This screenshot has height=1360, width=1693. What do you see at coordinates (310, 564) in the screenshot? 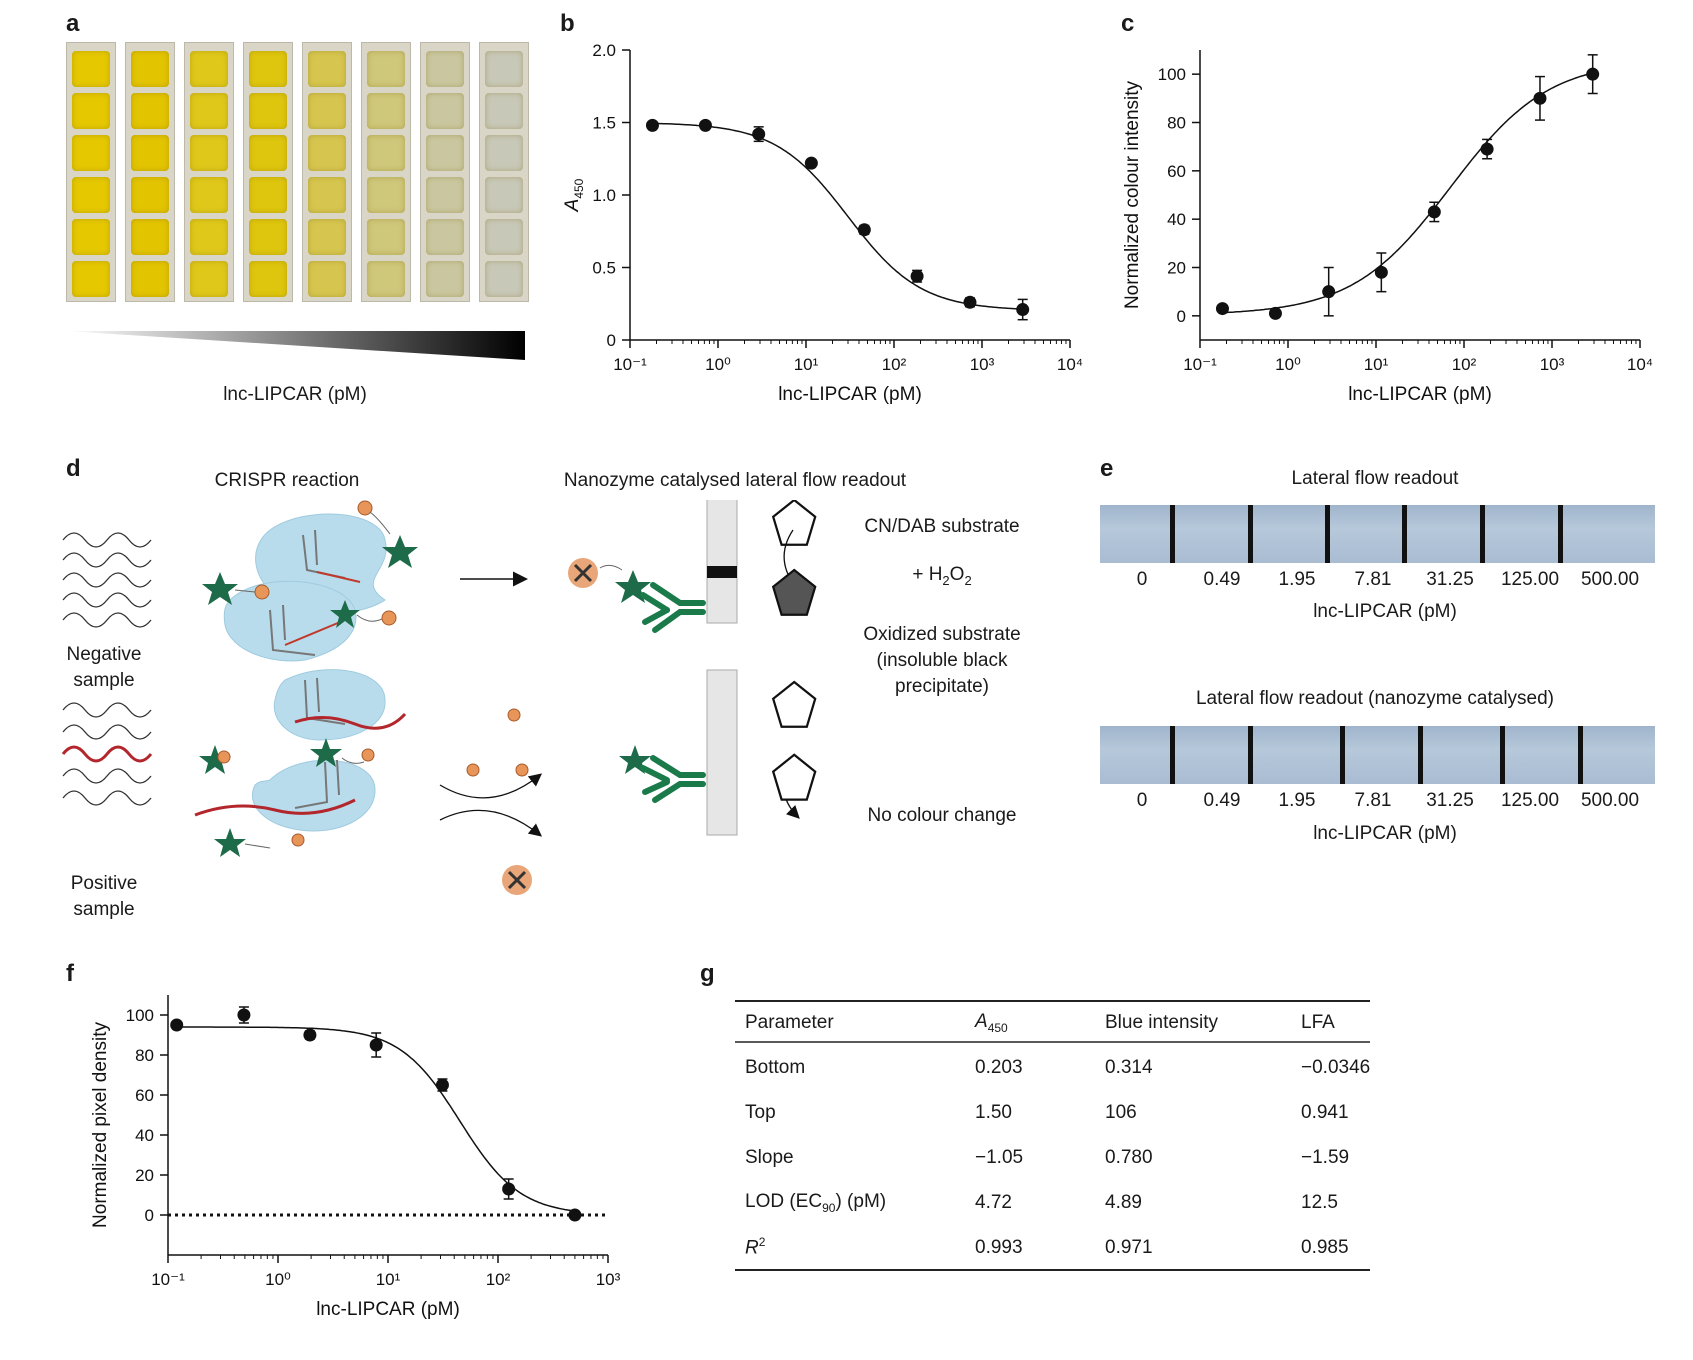
I see `reporter-molecules` at bounding box center [310, 564].